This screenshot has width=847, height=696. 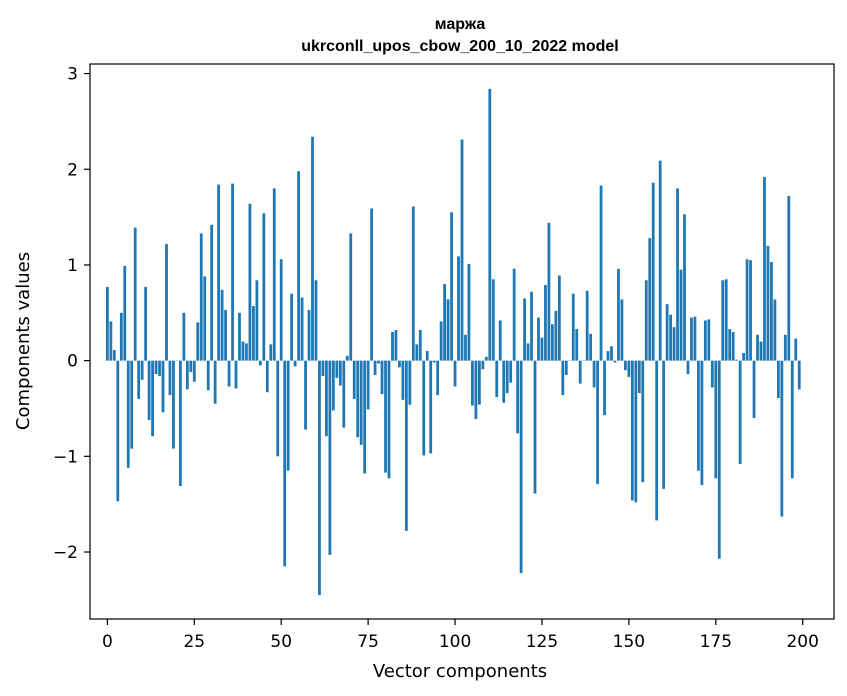 What do you see at coordinates (71, 314) in the screenshot?
I see `y-axis: −2 −1 0 1 2 3` at bounding box center [71, 314].